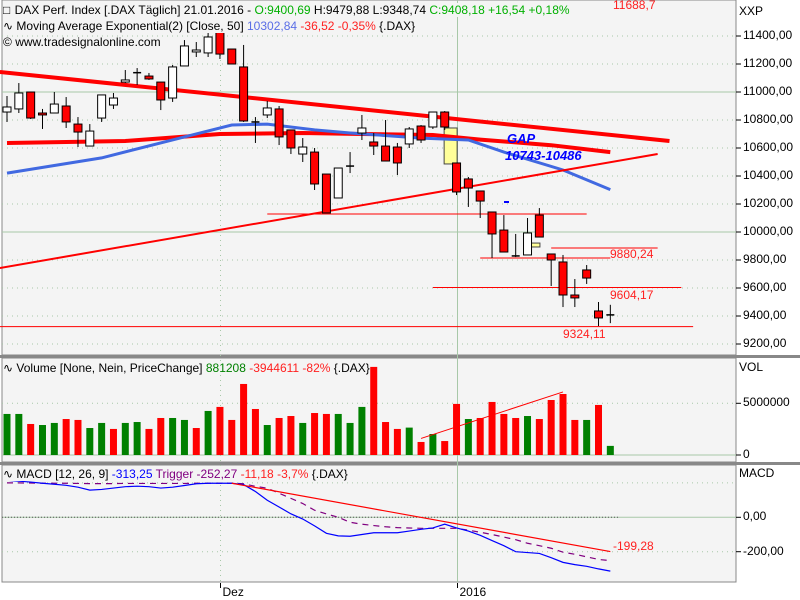 The width and height of the screenshot is (800, 600). I want to click on watermark: © www.tradesignalonline.com, so click(82, 42).